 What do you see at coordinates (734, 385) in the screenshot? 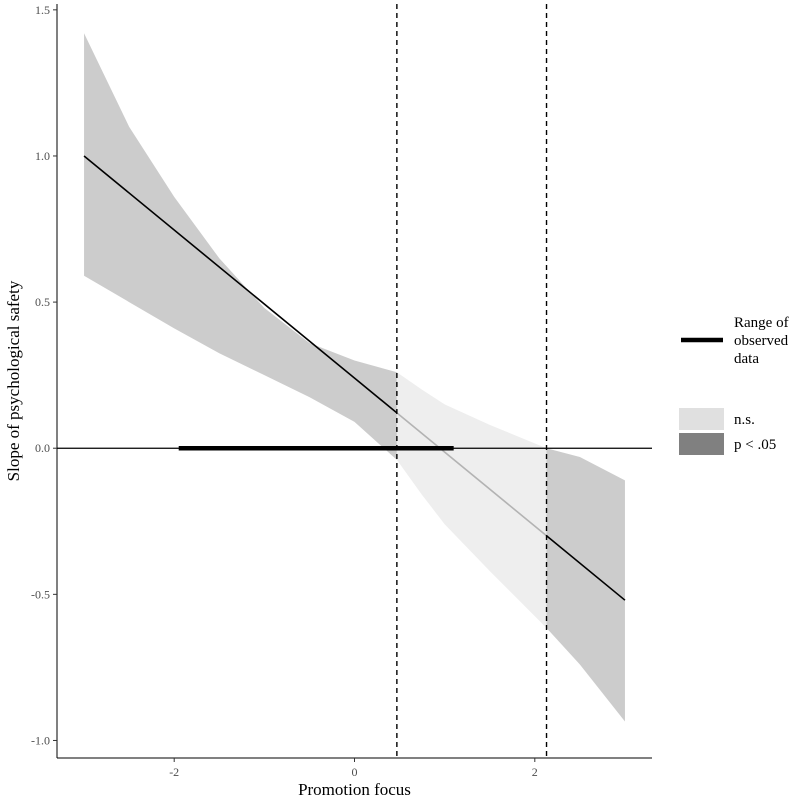
I see `legend: Range of observed data n.s. p < .05` at bounding box center [734, 385].